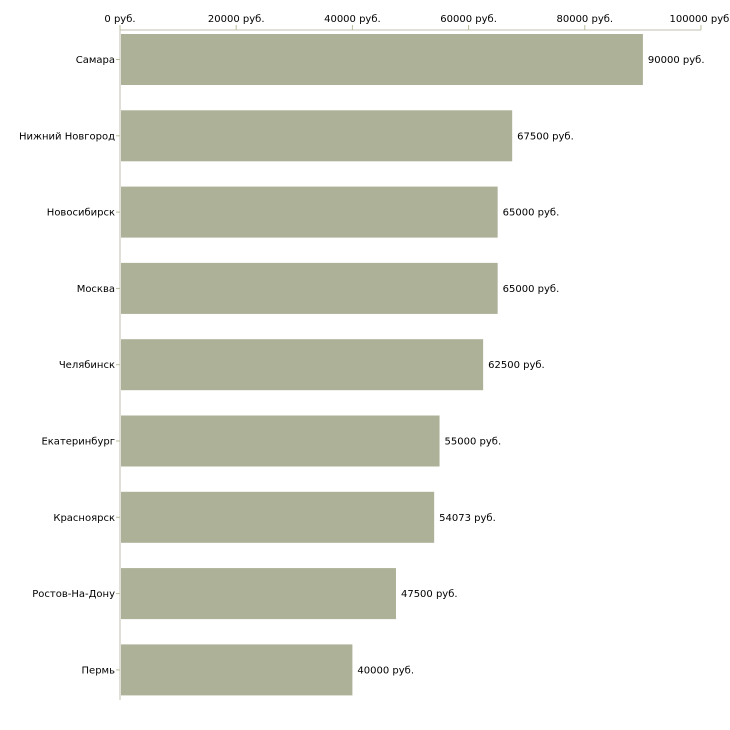 This screenshot has height=730, width=730. Describe the element at coordinates (516, 365) in the screenshot. I see `data-label: 62500 руб.` at that location.